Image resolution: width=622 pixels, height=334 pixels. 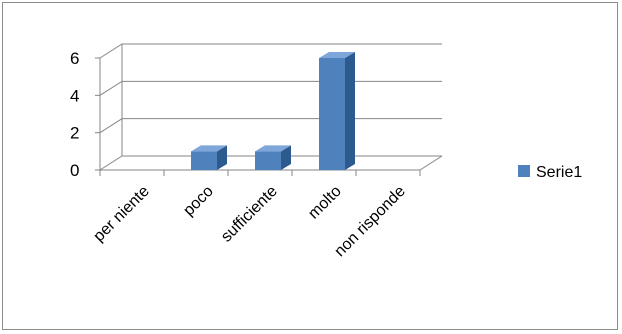 I want to click on bars, so click(x=273, y=111).